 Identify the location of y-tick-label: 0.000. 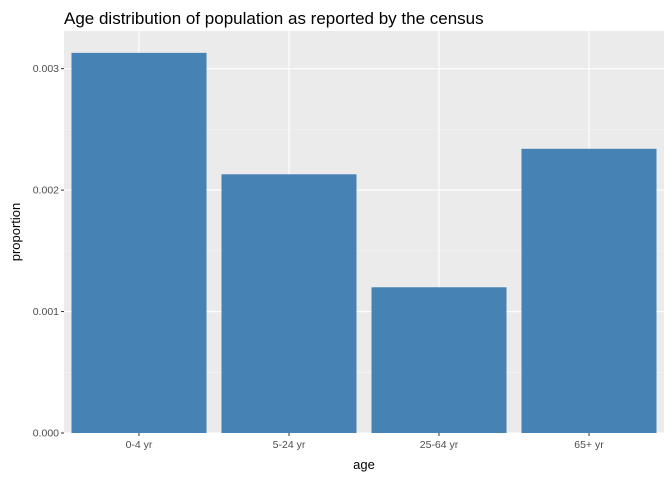
(46, 434).